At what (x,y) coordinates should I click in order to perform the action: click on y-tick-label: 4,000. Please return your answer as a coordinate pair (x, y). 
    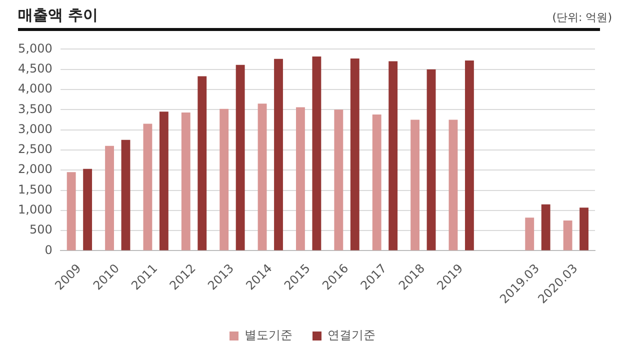
    Looking at the image, I should click on (35, 89).